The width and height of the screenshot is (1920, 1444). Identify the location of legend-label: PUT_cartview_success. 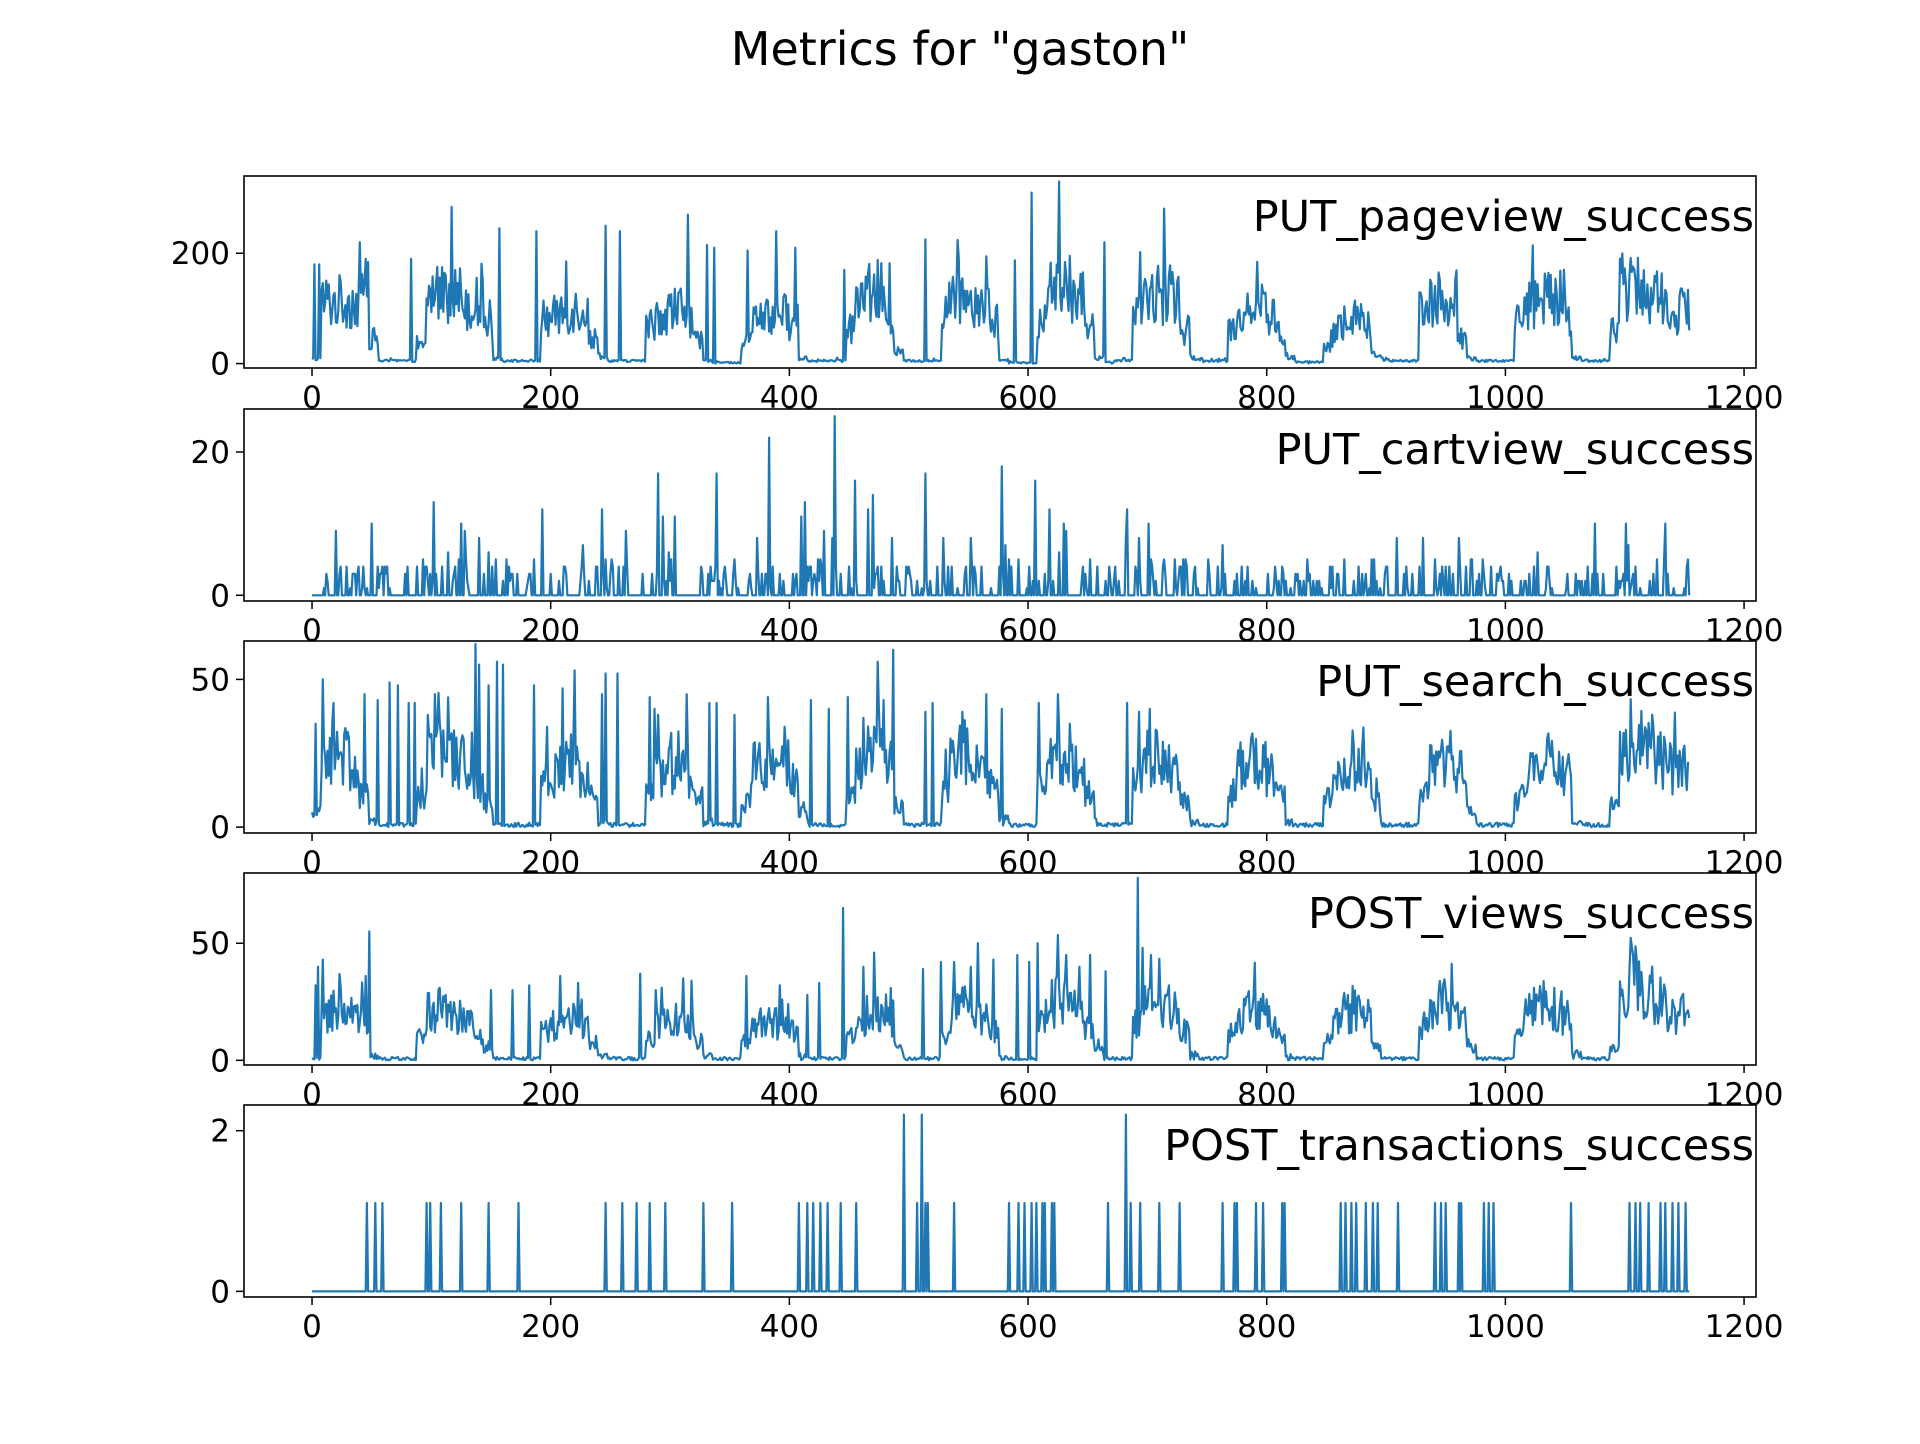
(1515, 450).